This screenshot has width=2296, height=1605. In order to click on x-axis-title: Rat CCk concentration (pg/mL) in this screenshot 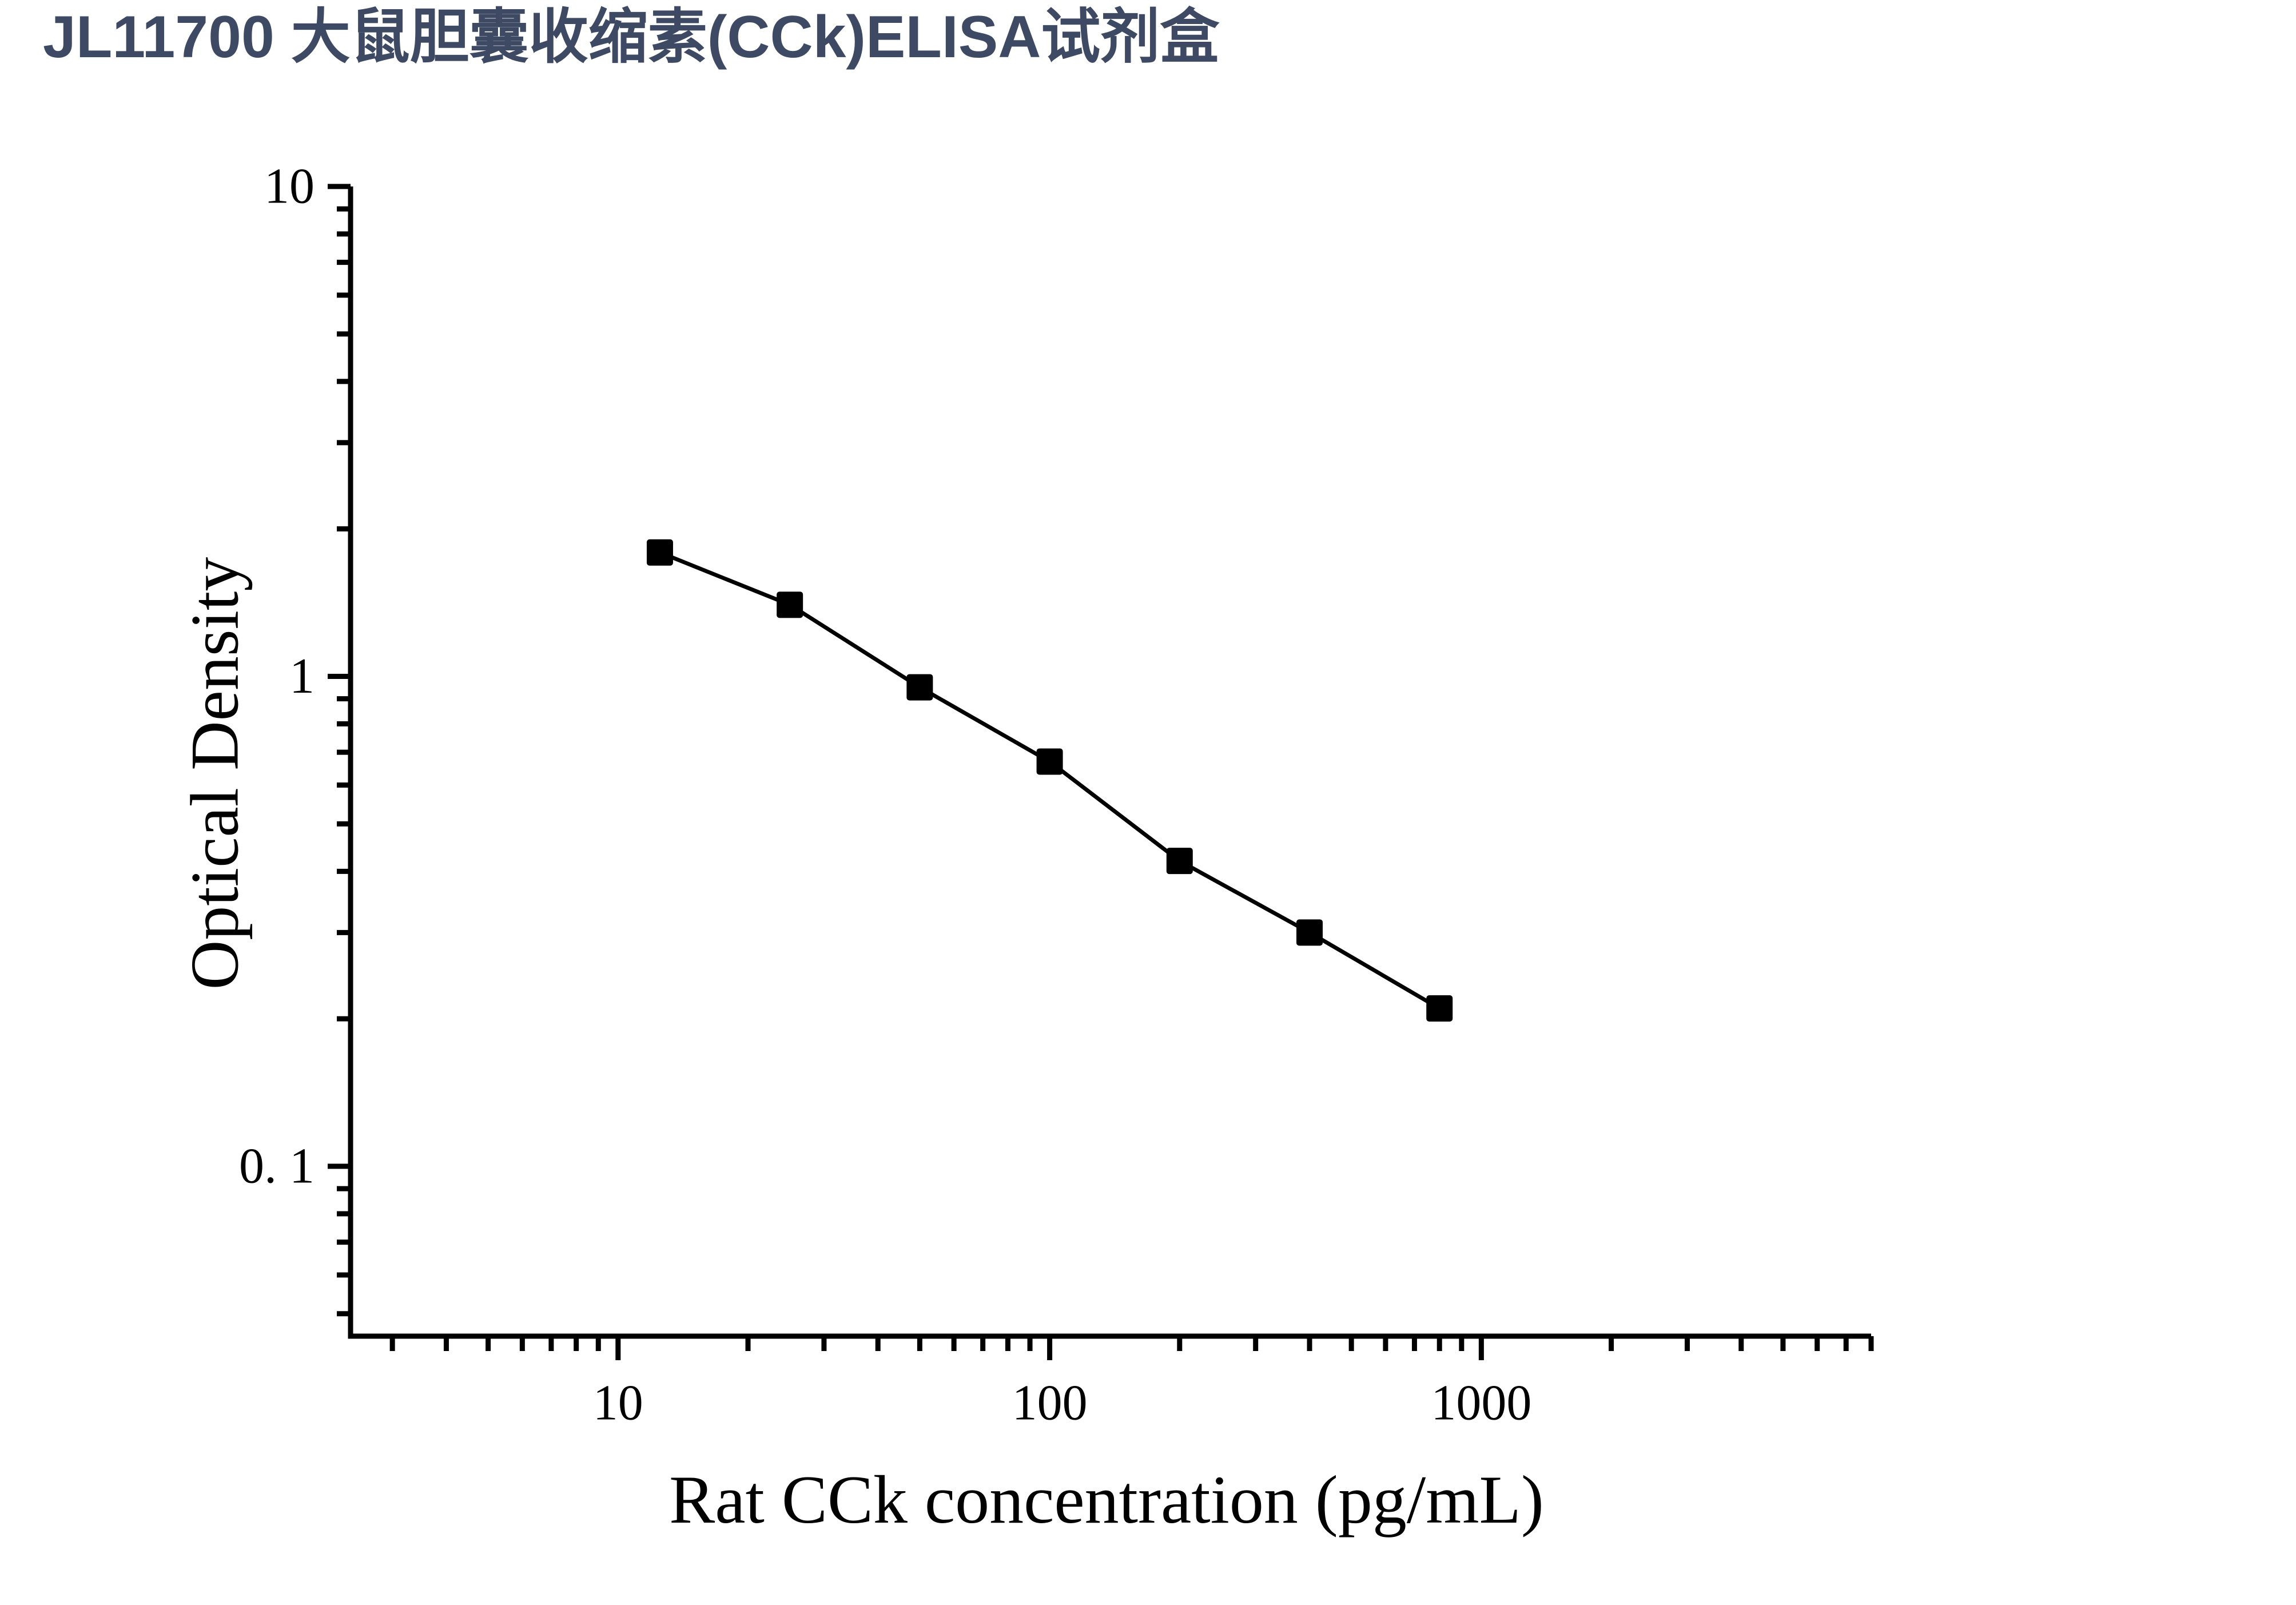, I will do `click(1106, 1499)`.